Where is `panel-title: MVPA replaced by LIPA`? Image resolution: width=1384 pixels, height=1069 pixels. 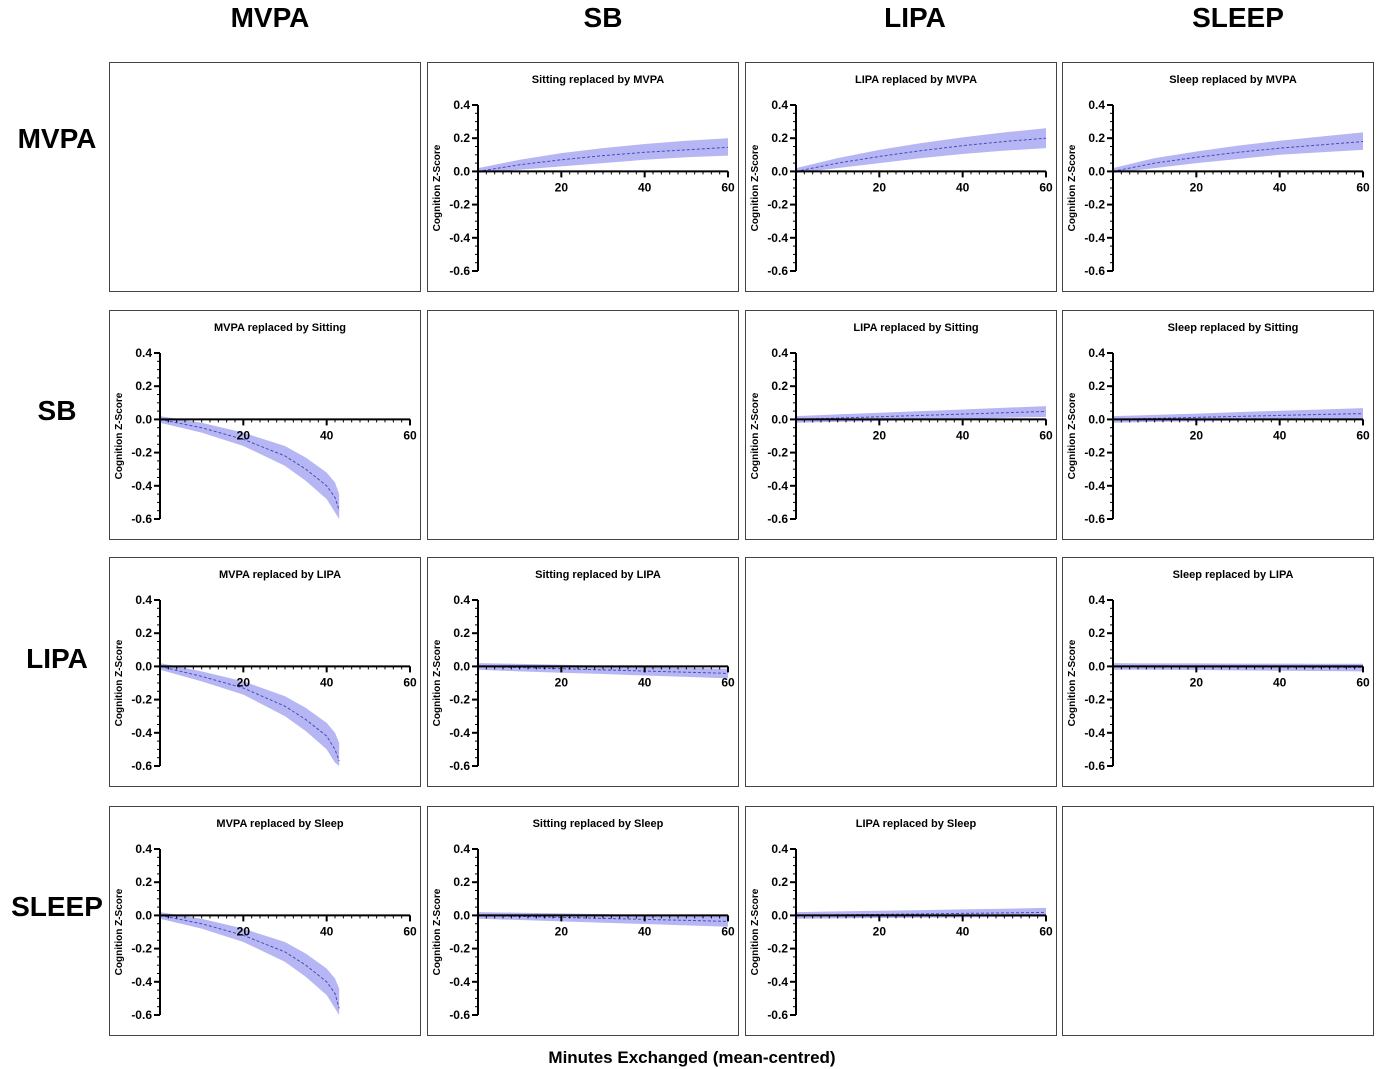 panel-title: MVPA replaced by LIPA is located at coordinates (280, 575).